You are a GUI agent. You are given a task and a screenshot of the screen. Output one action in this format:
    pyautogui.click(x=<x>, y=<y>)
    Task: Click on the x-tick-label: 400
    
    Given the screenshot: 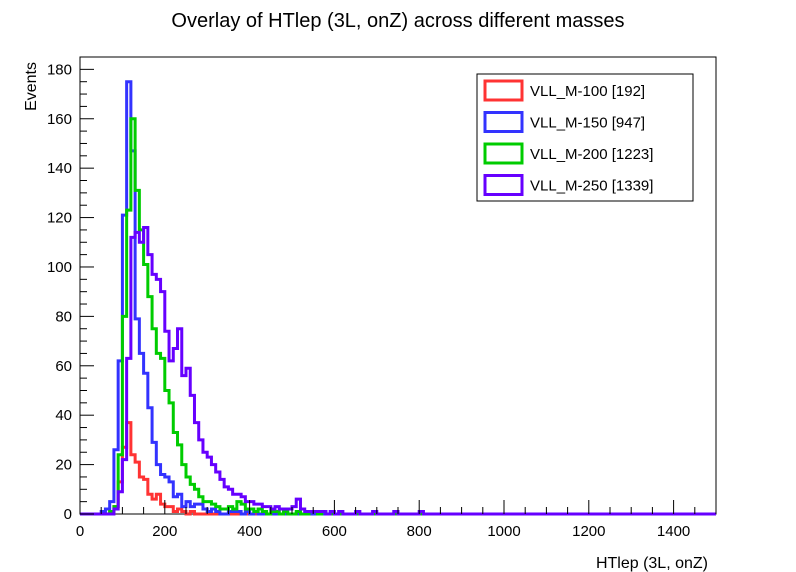 What is the action you would take?
    pyautogui.click(x=249, y=531)
    